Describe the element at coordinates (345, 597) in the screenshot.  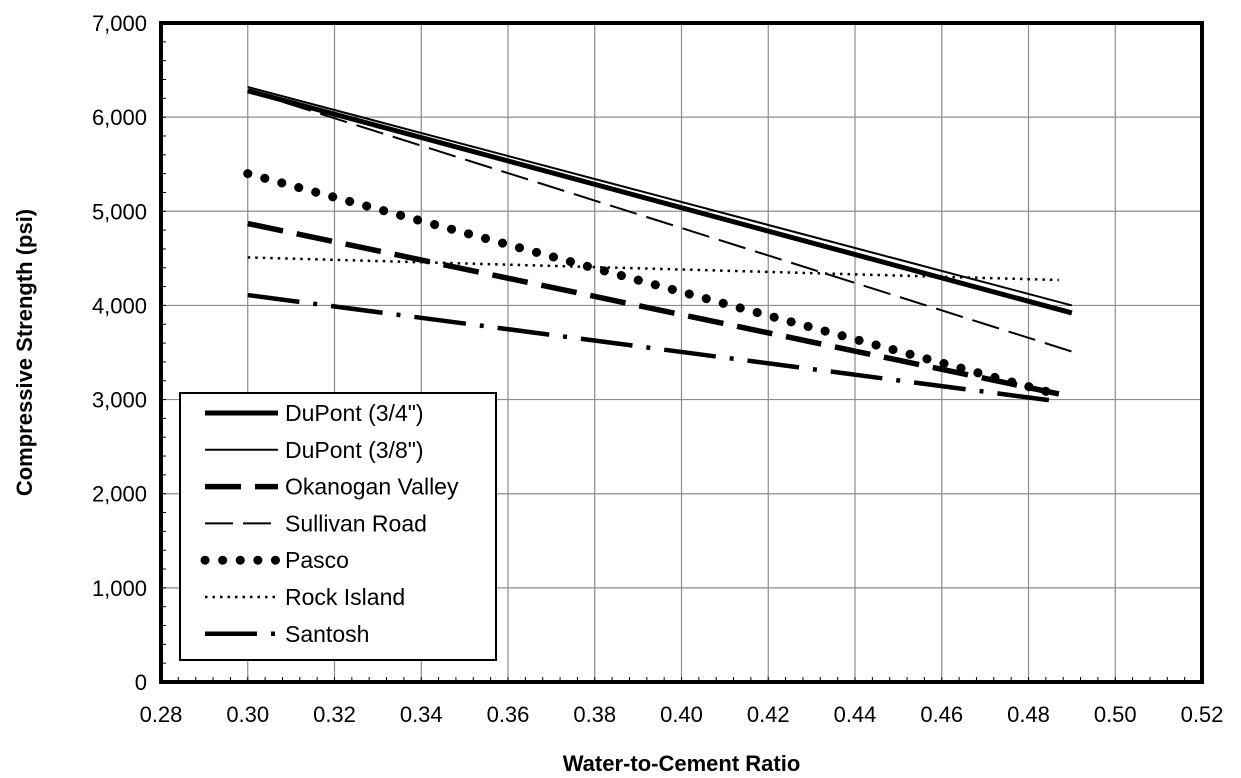
I see `legend-label: Rock Island` at that location.